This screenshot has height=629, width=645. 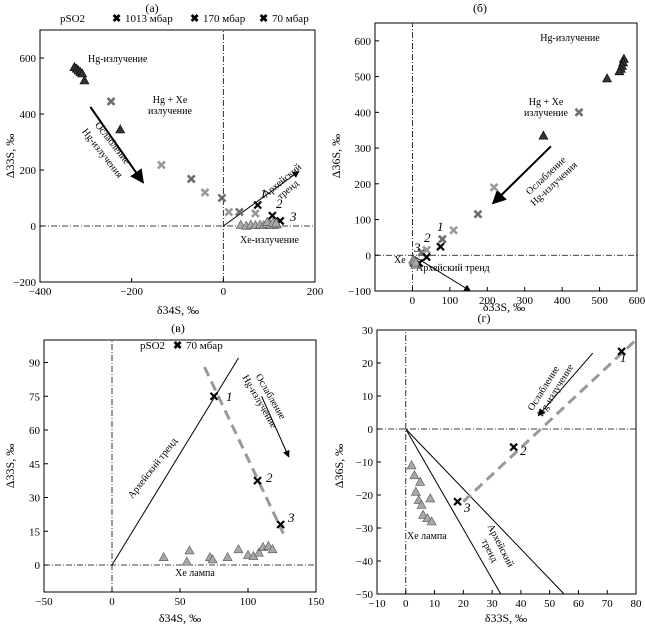 I want to click on legend-marker-70: ✖, so click(x=263, y=19).